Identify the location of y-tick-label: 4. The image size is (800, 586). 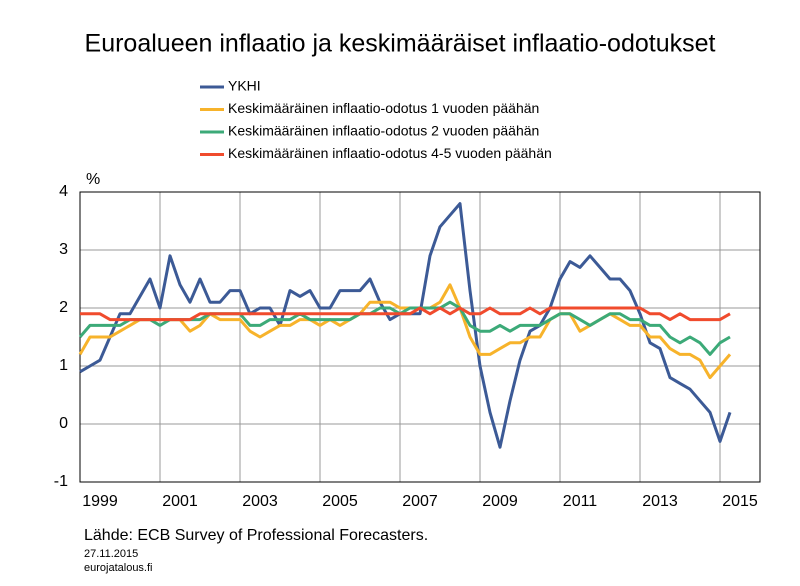
(63, 191).